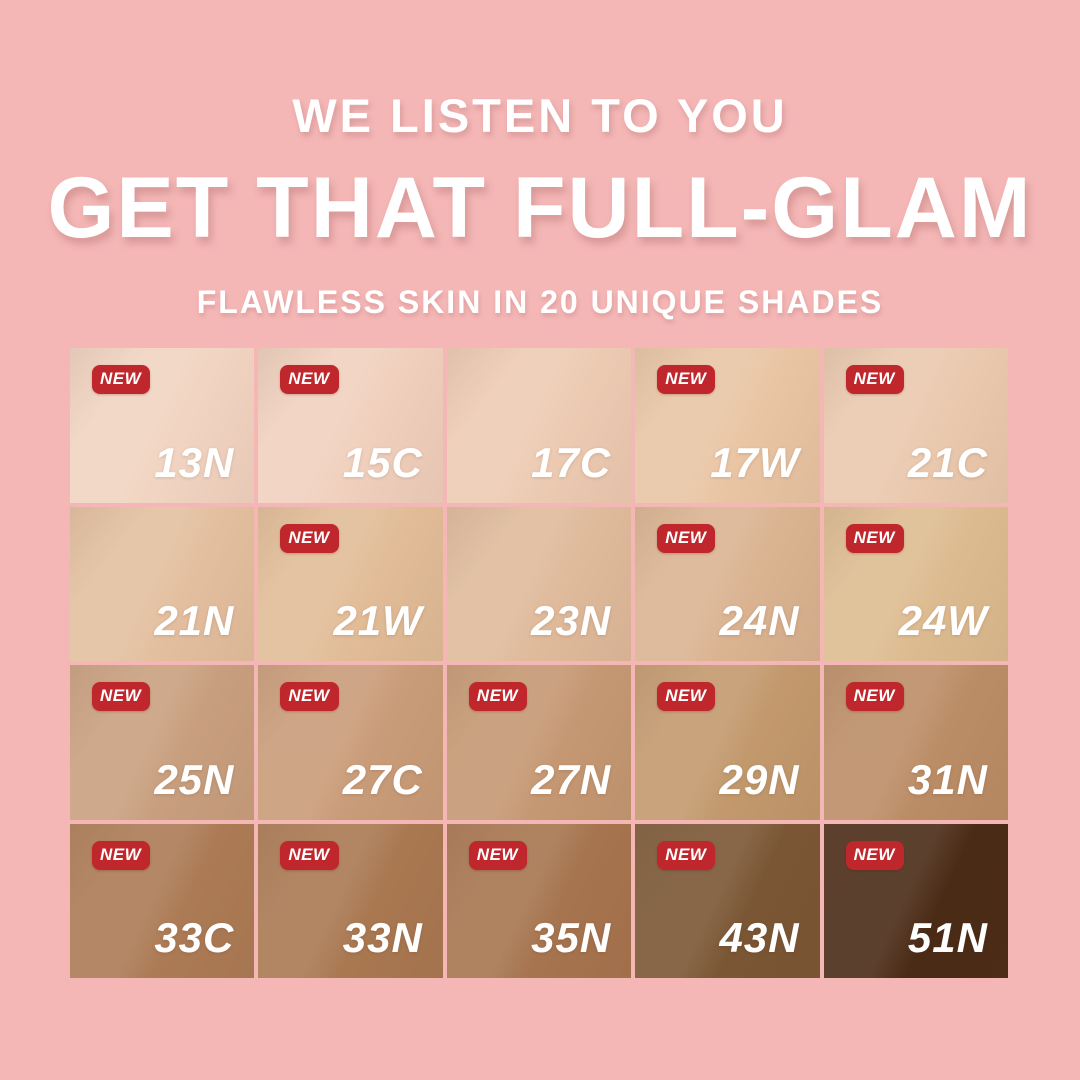 This screenshot has width=1080, height=1080. Describe the element at coordinates (162, 900) in the screenshot. I see `shade-swatch-33C: NEW 33C` at that location.